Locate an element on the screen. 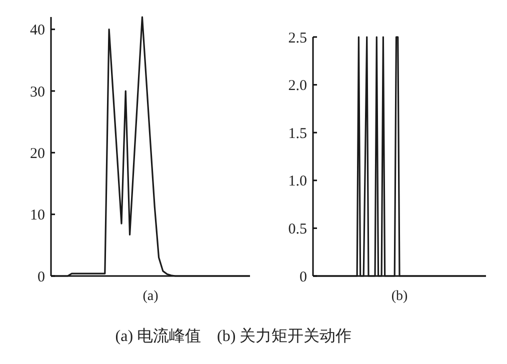 The image size is (507, 364). y-tick-label: 1.0 is located at coordinates (297, 182).